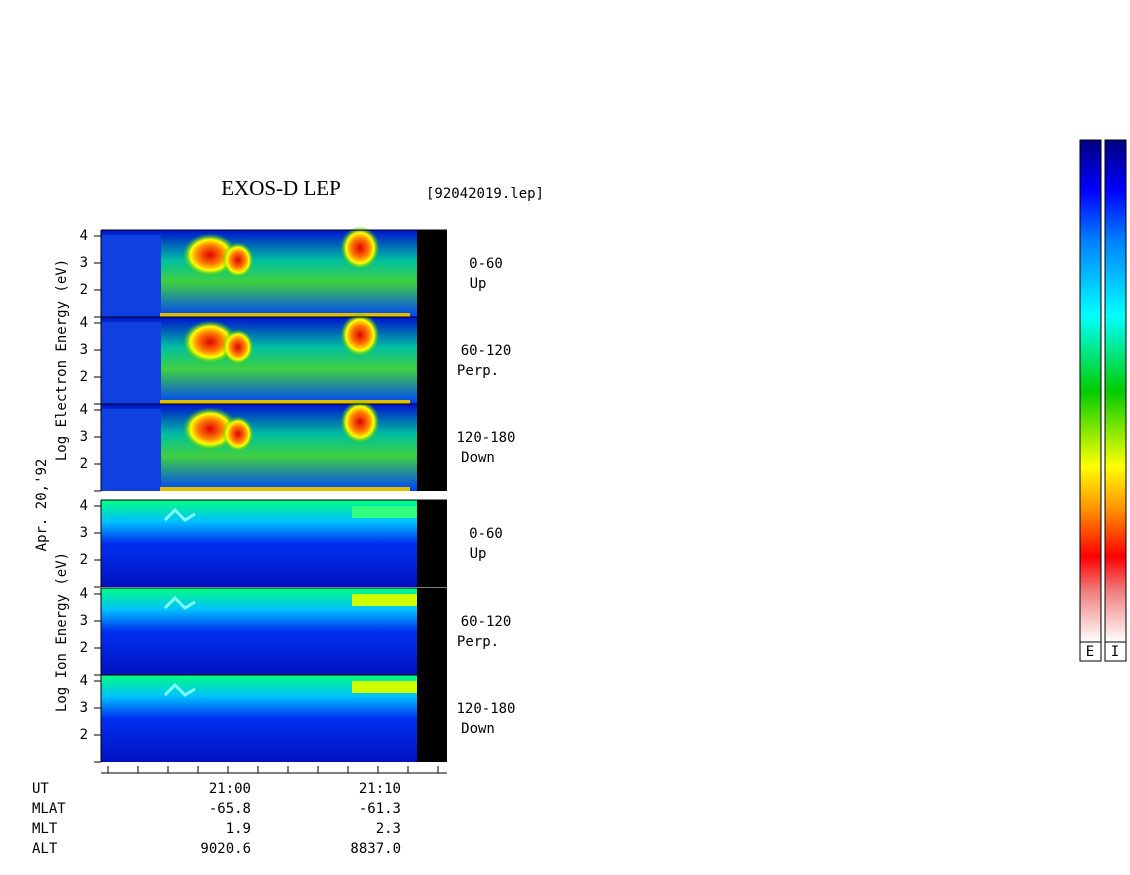  Describe the element at coordinates (1090, 391) in the screenshot. I see `colorbar-e` at that location.